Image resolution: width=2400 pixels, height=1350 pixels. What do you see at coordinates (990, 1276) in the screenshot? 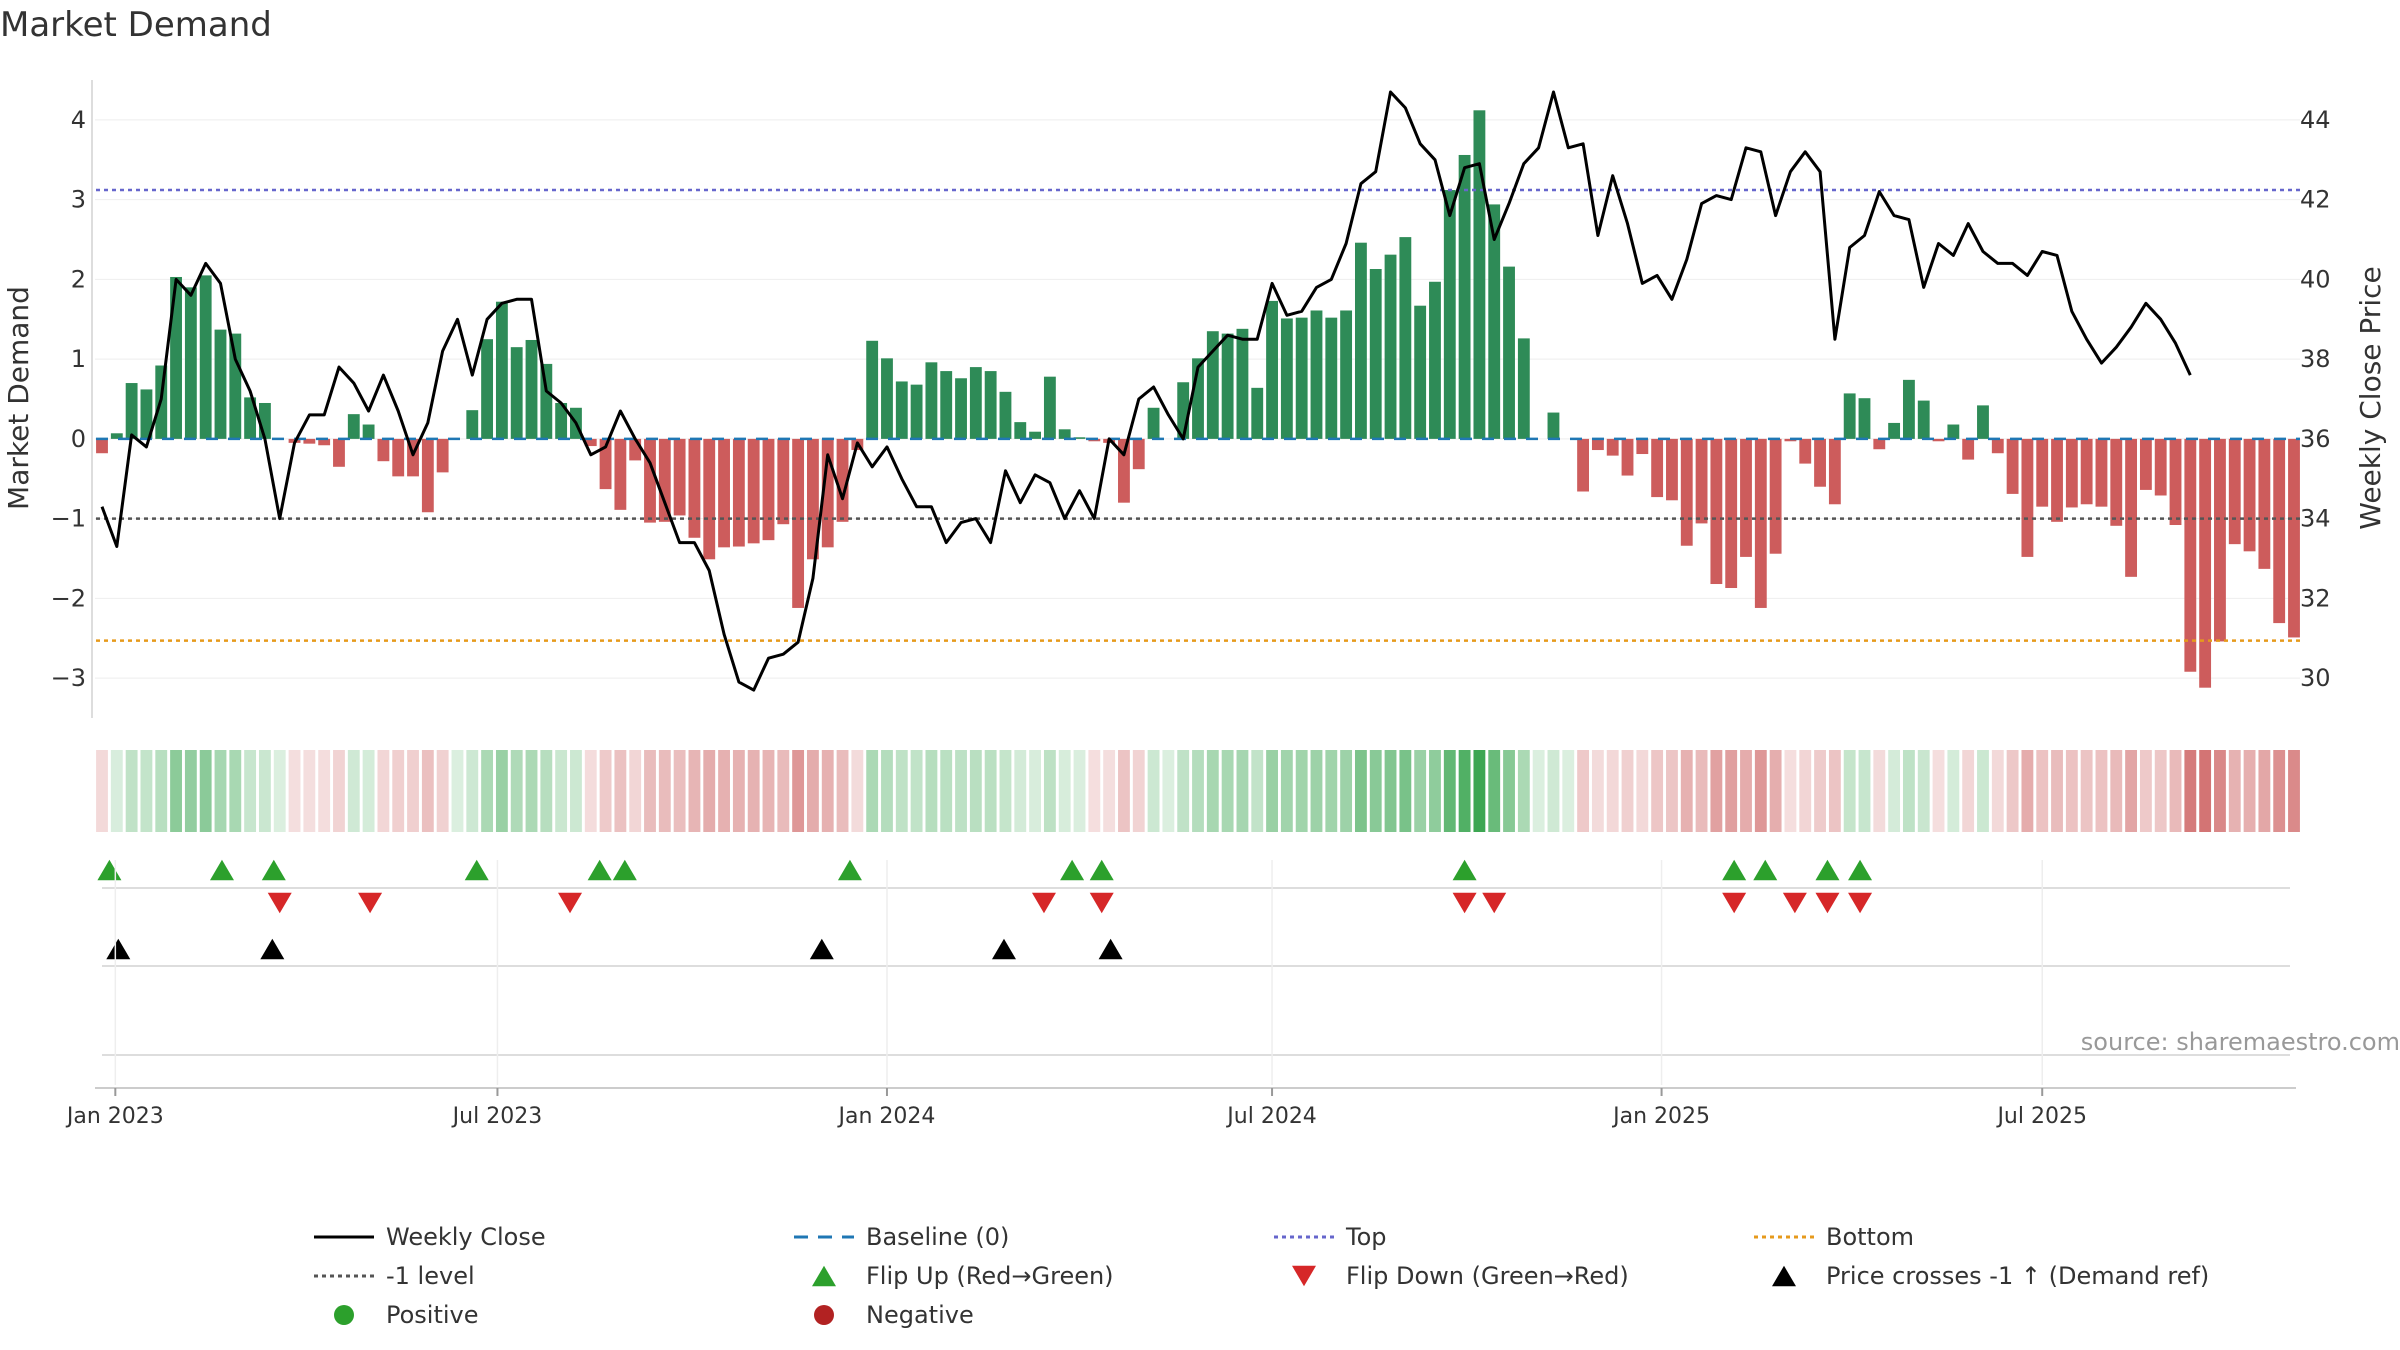
I see `legend-label: Flip Up (Red→Green)` at bounding box center [990, 1276].